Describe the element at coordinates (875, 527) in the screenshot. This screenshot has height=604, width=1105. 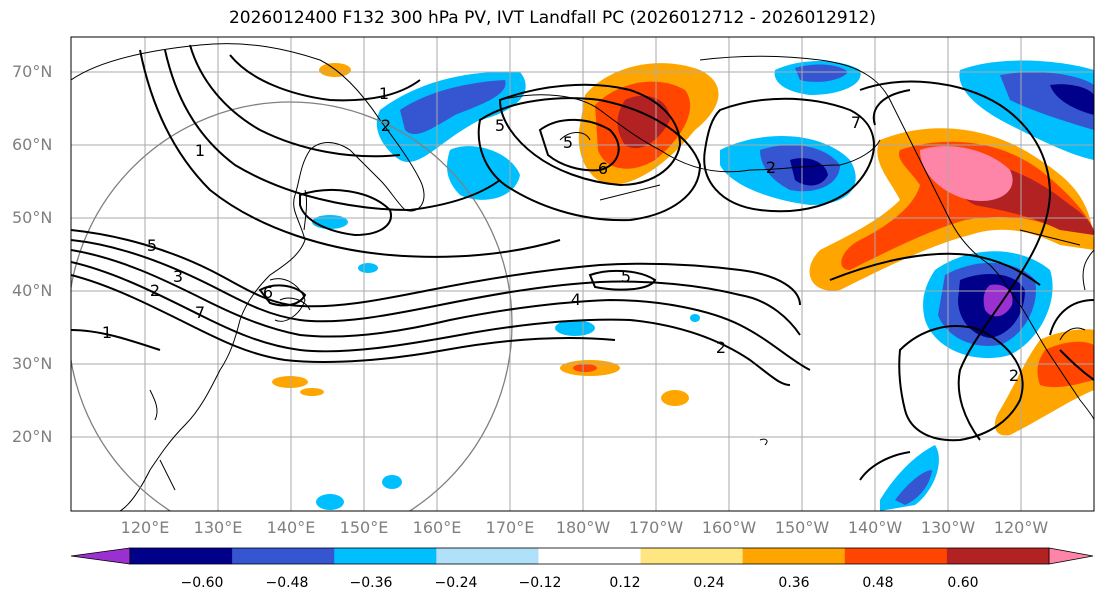
I see `lon-label: 140°W` at that location.